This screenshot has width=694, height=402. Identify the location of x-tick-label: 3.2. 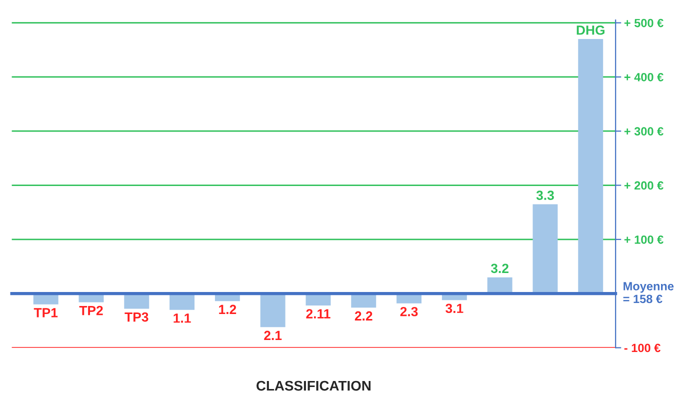
(499, 269).